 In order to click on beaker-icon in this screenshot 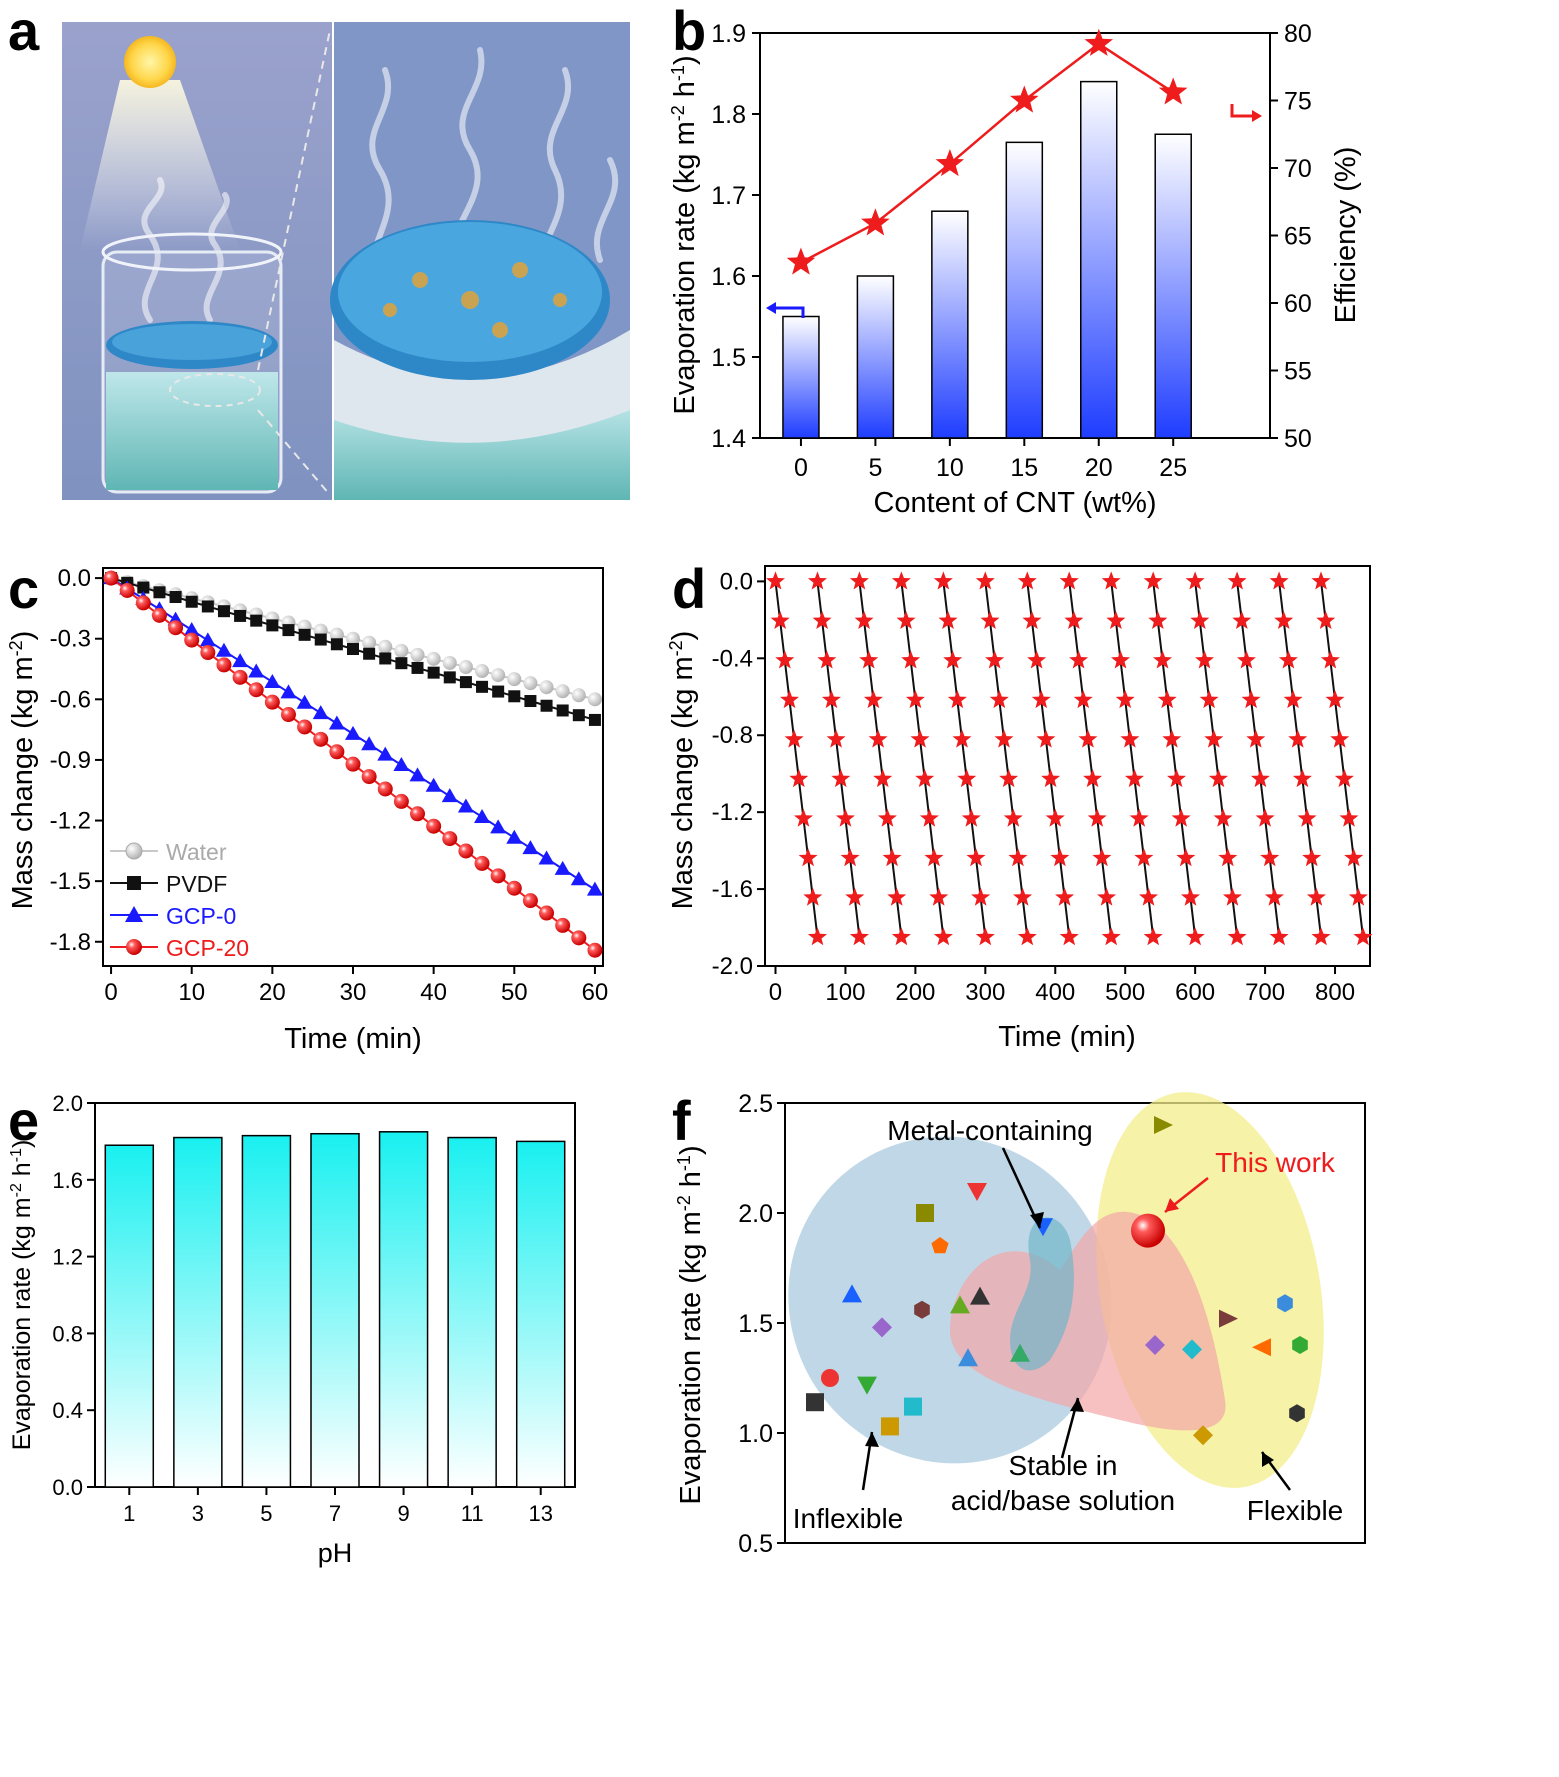, I will do `click(192, 363)`.